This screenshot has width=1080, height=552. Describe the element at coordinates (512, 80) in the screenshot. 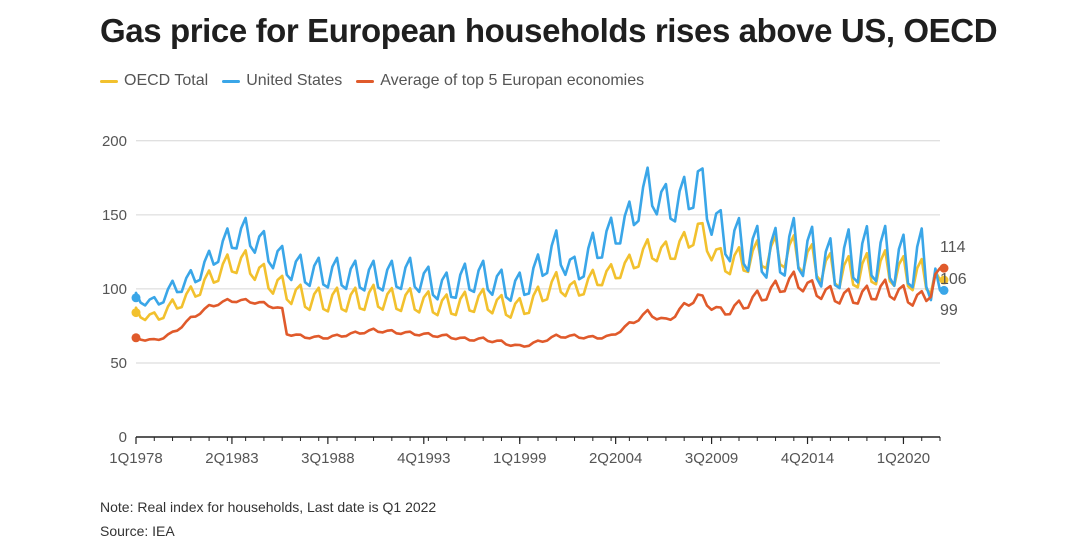

I see `legend-label-europe: Average of top 5 Europan economies` at that location.